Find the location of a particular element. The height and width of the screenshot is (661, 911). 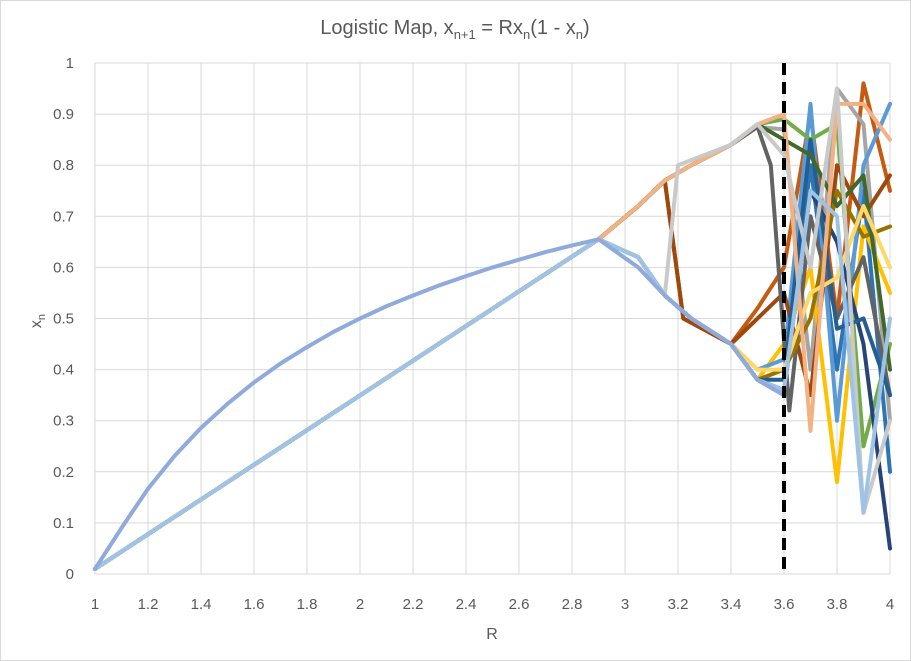

y-tick-labels: 0 0.1 0.2 0.3 0.4 0.5 0.6 0.7 0.8 0.9 1 is located at coordinates (63, 319).